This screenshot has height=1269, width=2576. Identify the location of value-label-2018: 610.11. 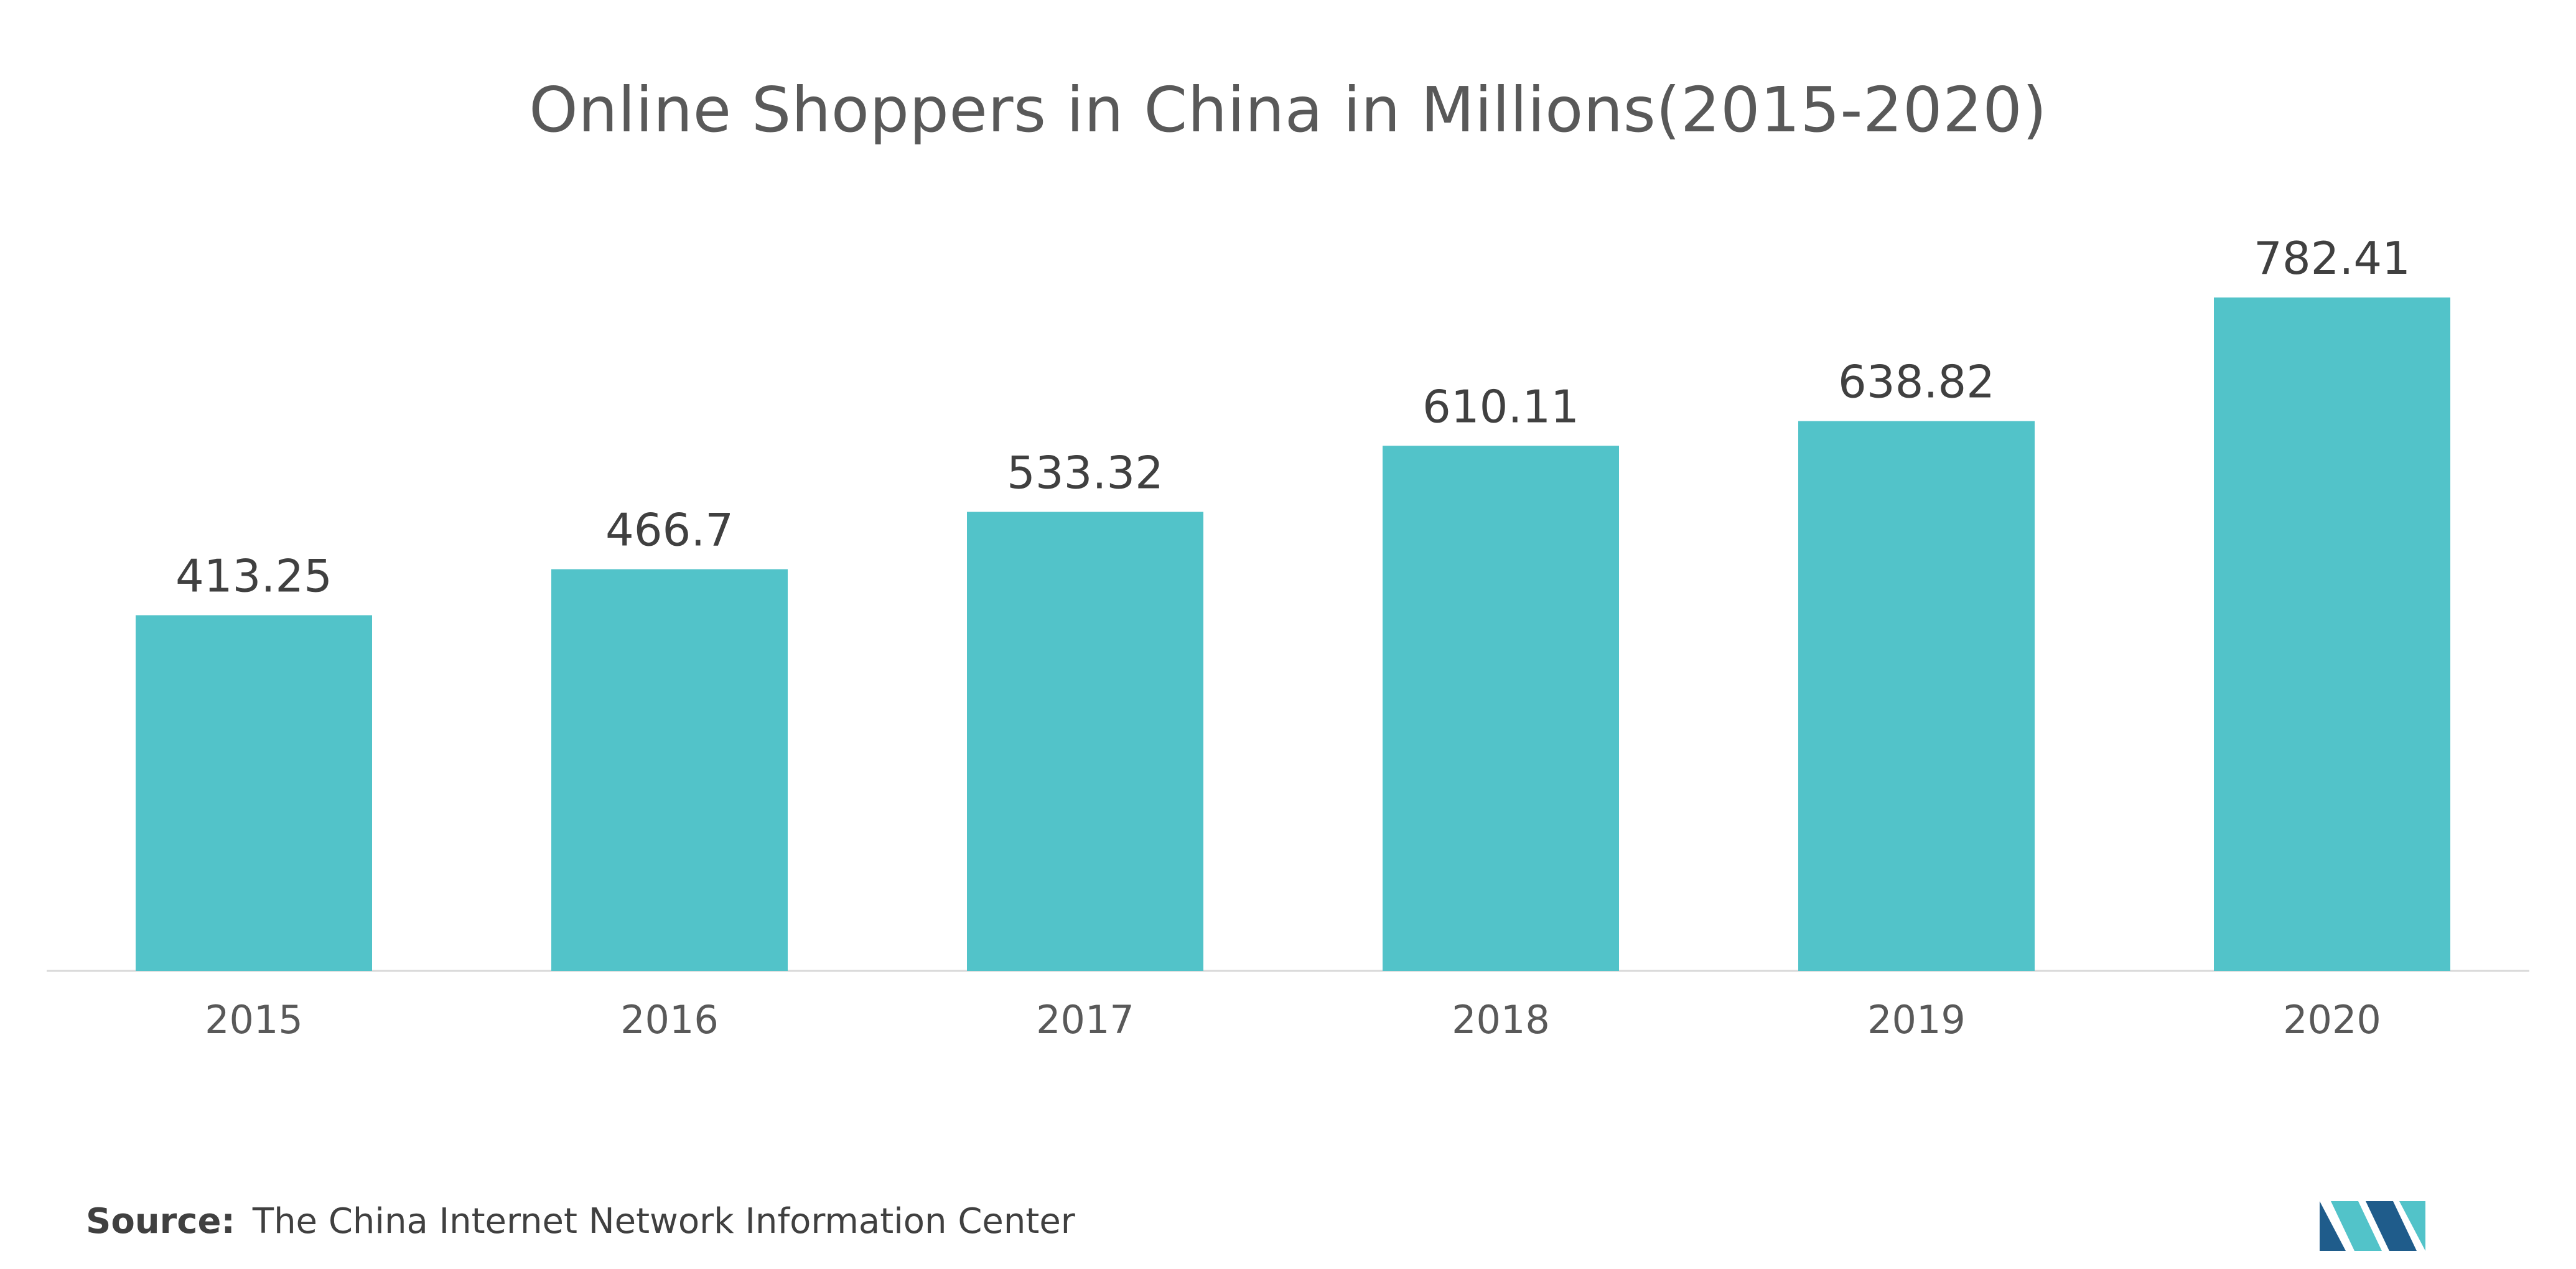
(1501, 406).